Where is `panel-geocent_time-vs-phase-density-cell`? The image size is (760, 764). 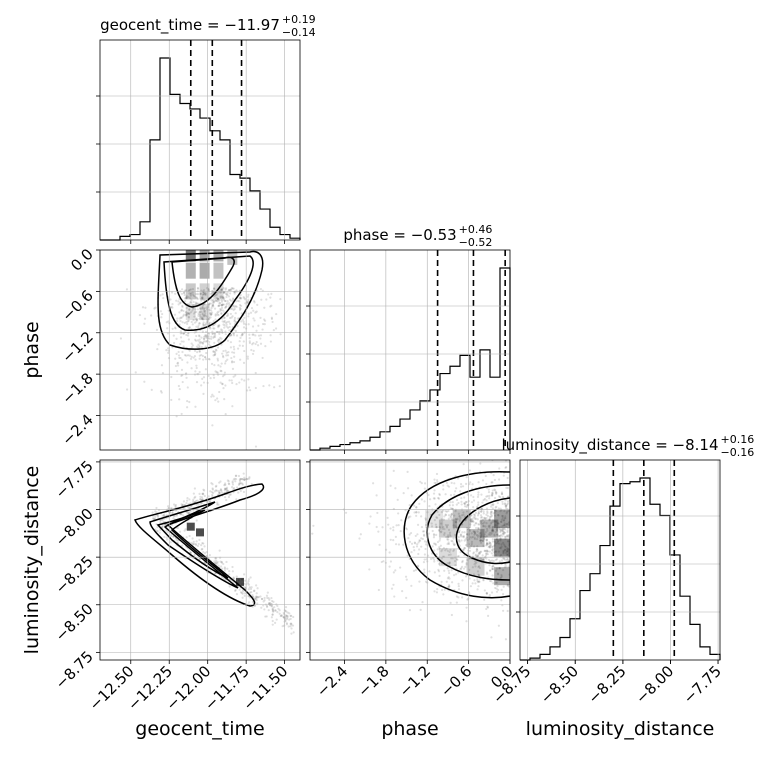 panel-geocent_time-vs-phase-density-cell is located at coordinates (204, 312).